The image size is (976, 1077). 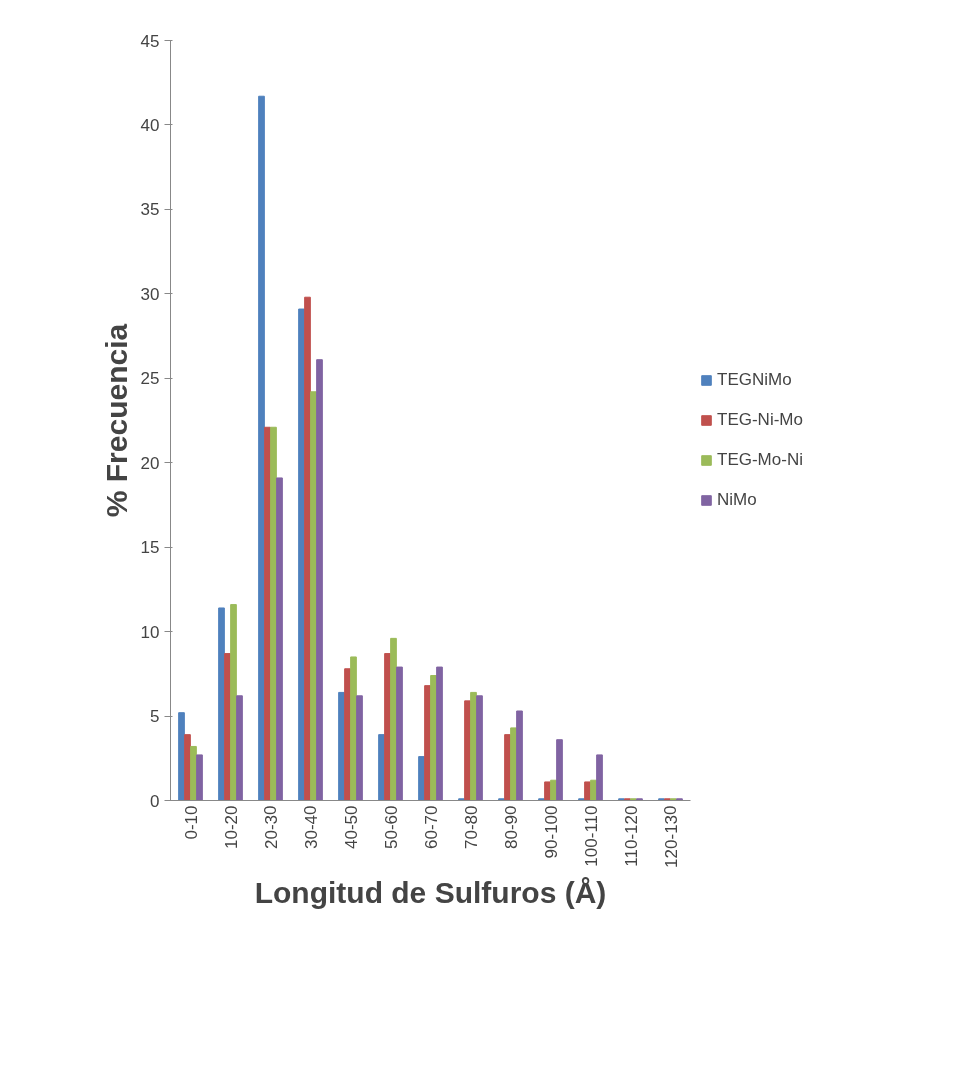 What do you see at coordinates (671, 836) in the screenshot?
I see `x-tick-label: 120-130` at bounding box center [671, 836].